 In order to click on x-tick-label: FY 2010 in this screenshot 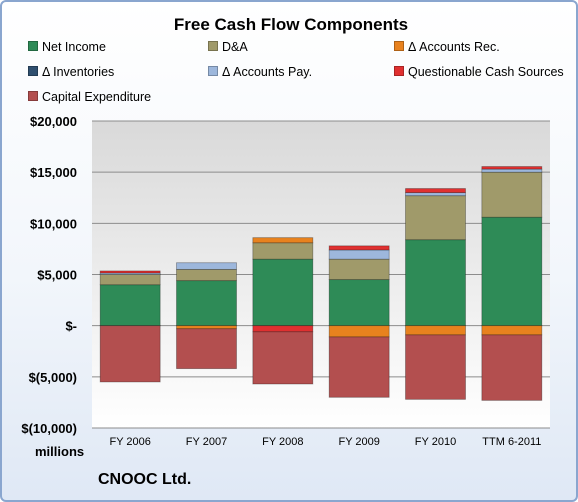, I will do `click(435, 442)`.